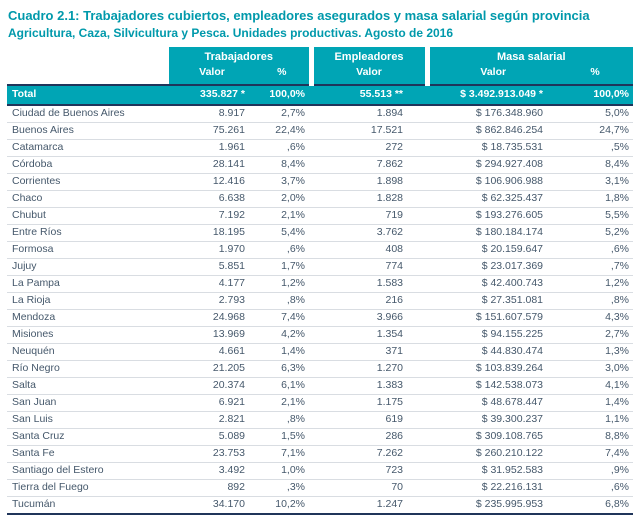 The width and height of the screenshot is (640, 520). What do you see at coordinates (595, 131) in the screenshot?
I see `value-cell: 24,7%` at bounding box center [595, 131].